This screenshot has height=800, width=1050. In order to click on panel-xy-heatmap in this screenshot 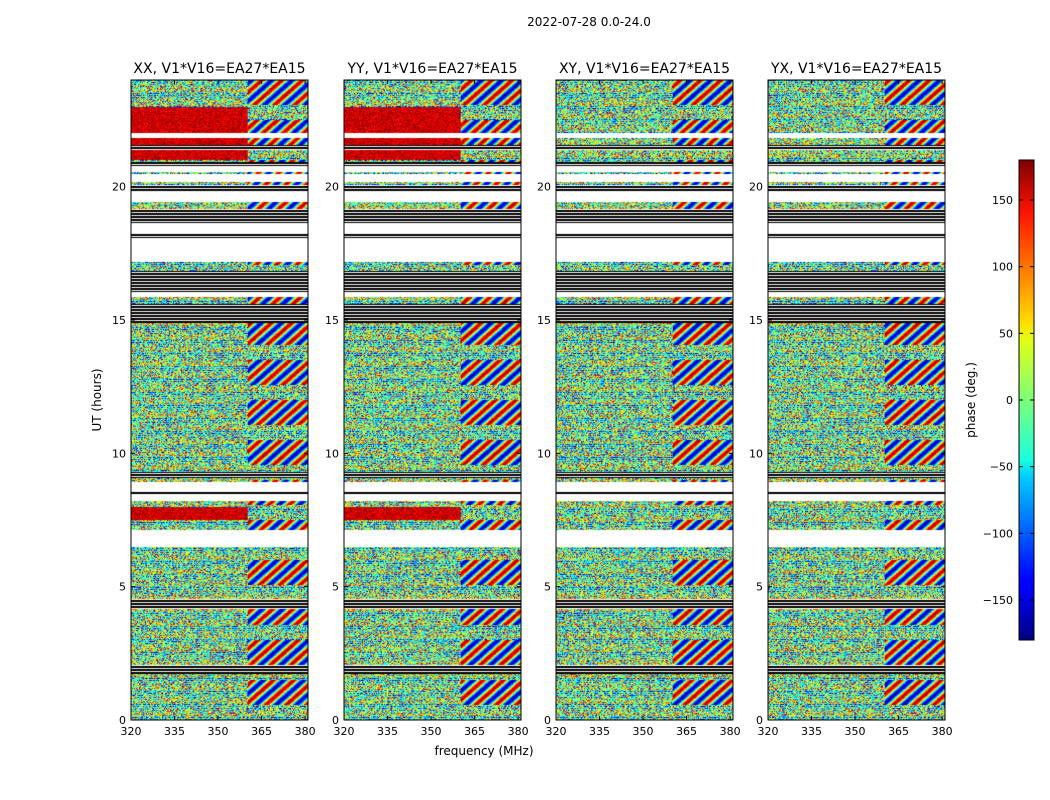, I will do `click(644, 400)`.